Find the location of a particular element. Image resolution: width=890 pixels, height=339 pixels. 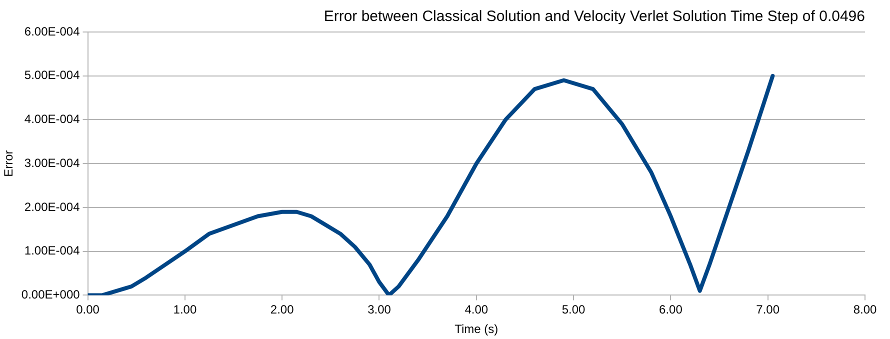

x-tick-label: 1.00 is located at coordinates (185, 309).